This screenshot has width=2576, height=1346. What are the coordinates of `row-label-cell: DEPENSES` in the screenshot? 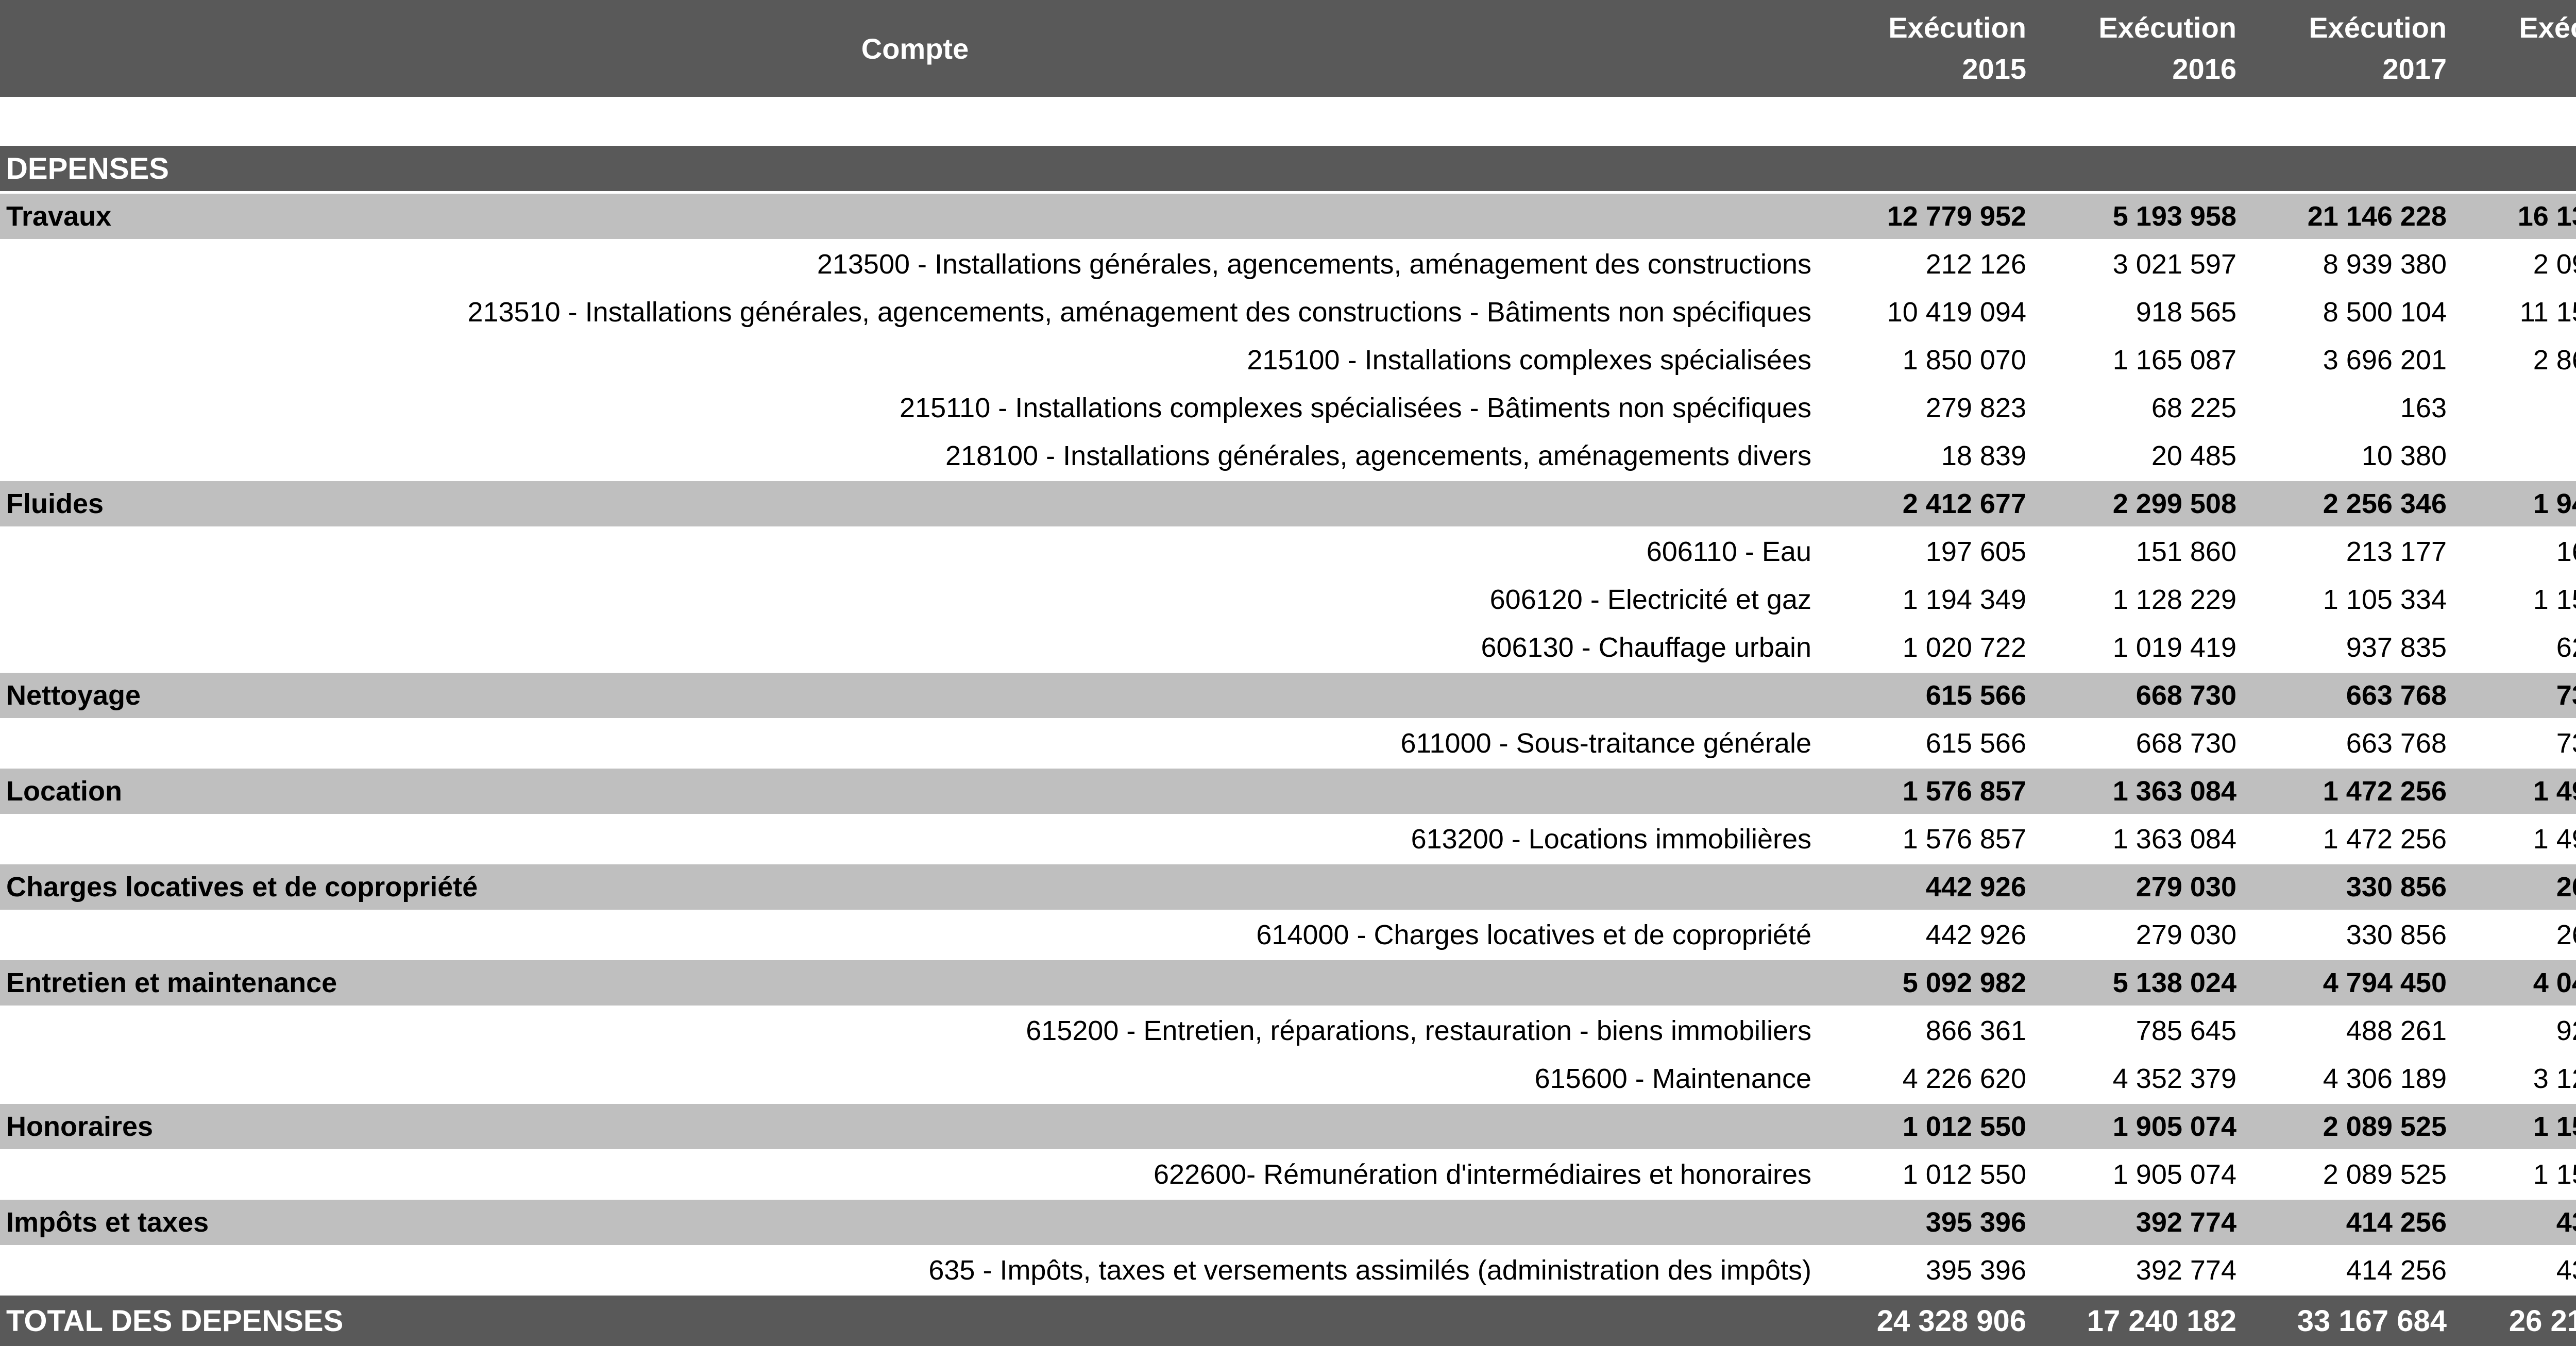 It's located at (87, 168).